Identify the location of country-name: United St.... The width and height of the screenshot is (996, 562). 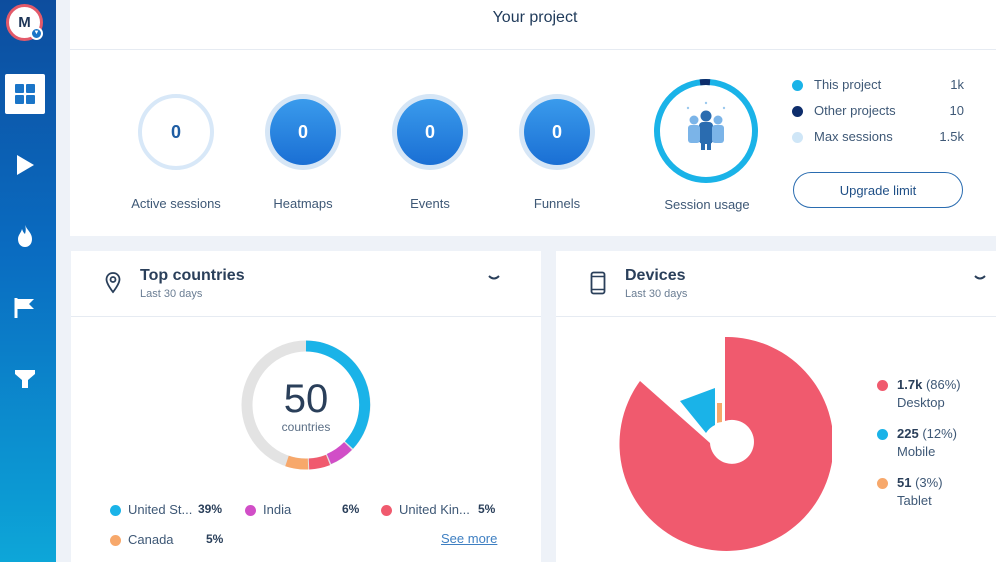
(160, 509).